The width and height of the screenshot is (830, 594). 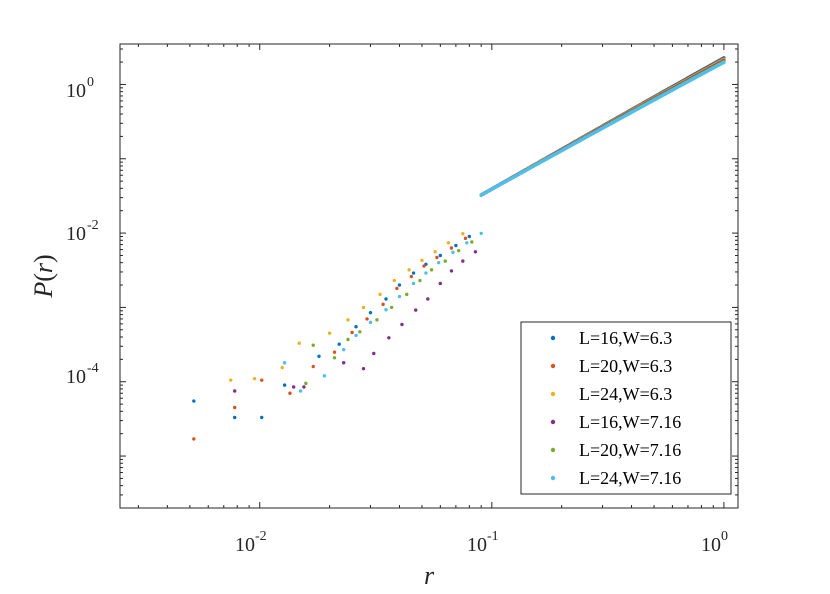 I want to click on y-axis-label: P(r), so click(x=43, y=276).